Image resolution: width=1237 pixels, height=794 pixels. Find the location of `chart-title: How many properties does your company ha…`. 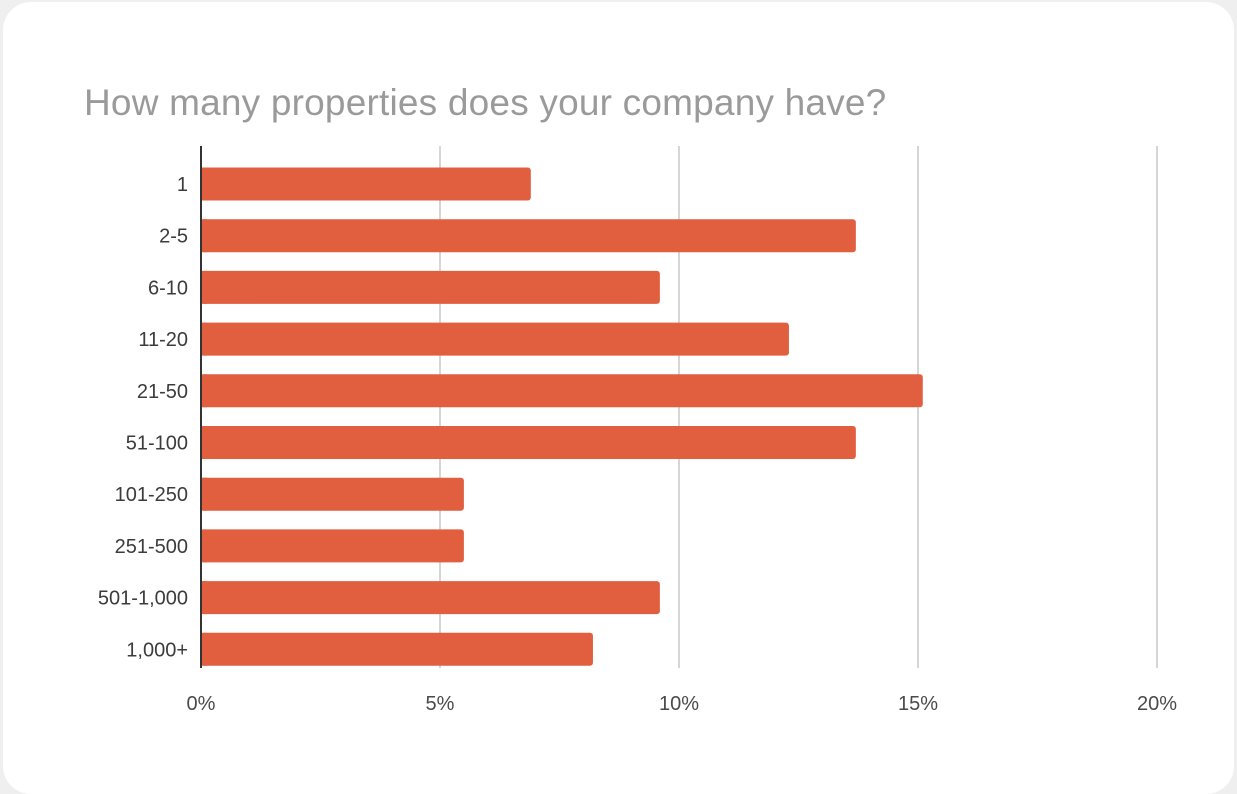

chart-title: How many properties does your company ha… is located at coordinates (485, 102).